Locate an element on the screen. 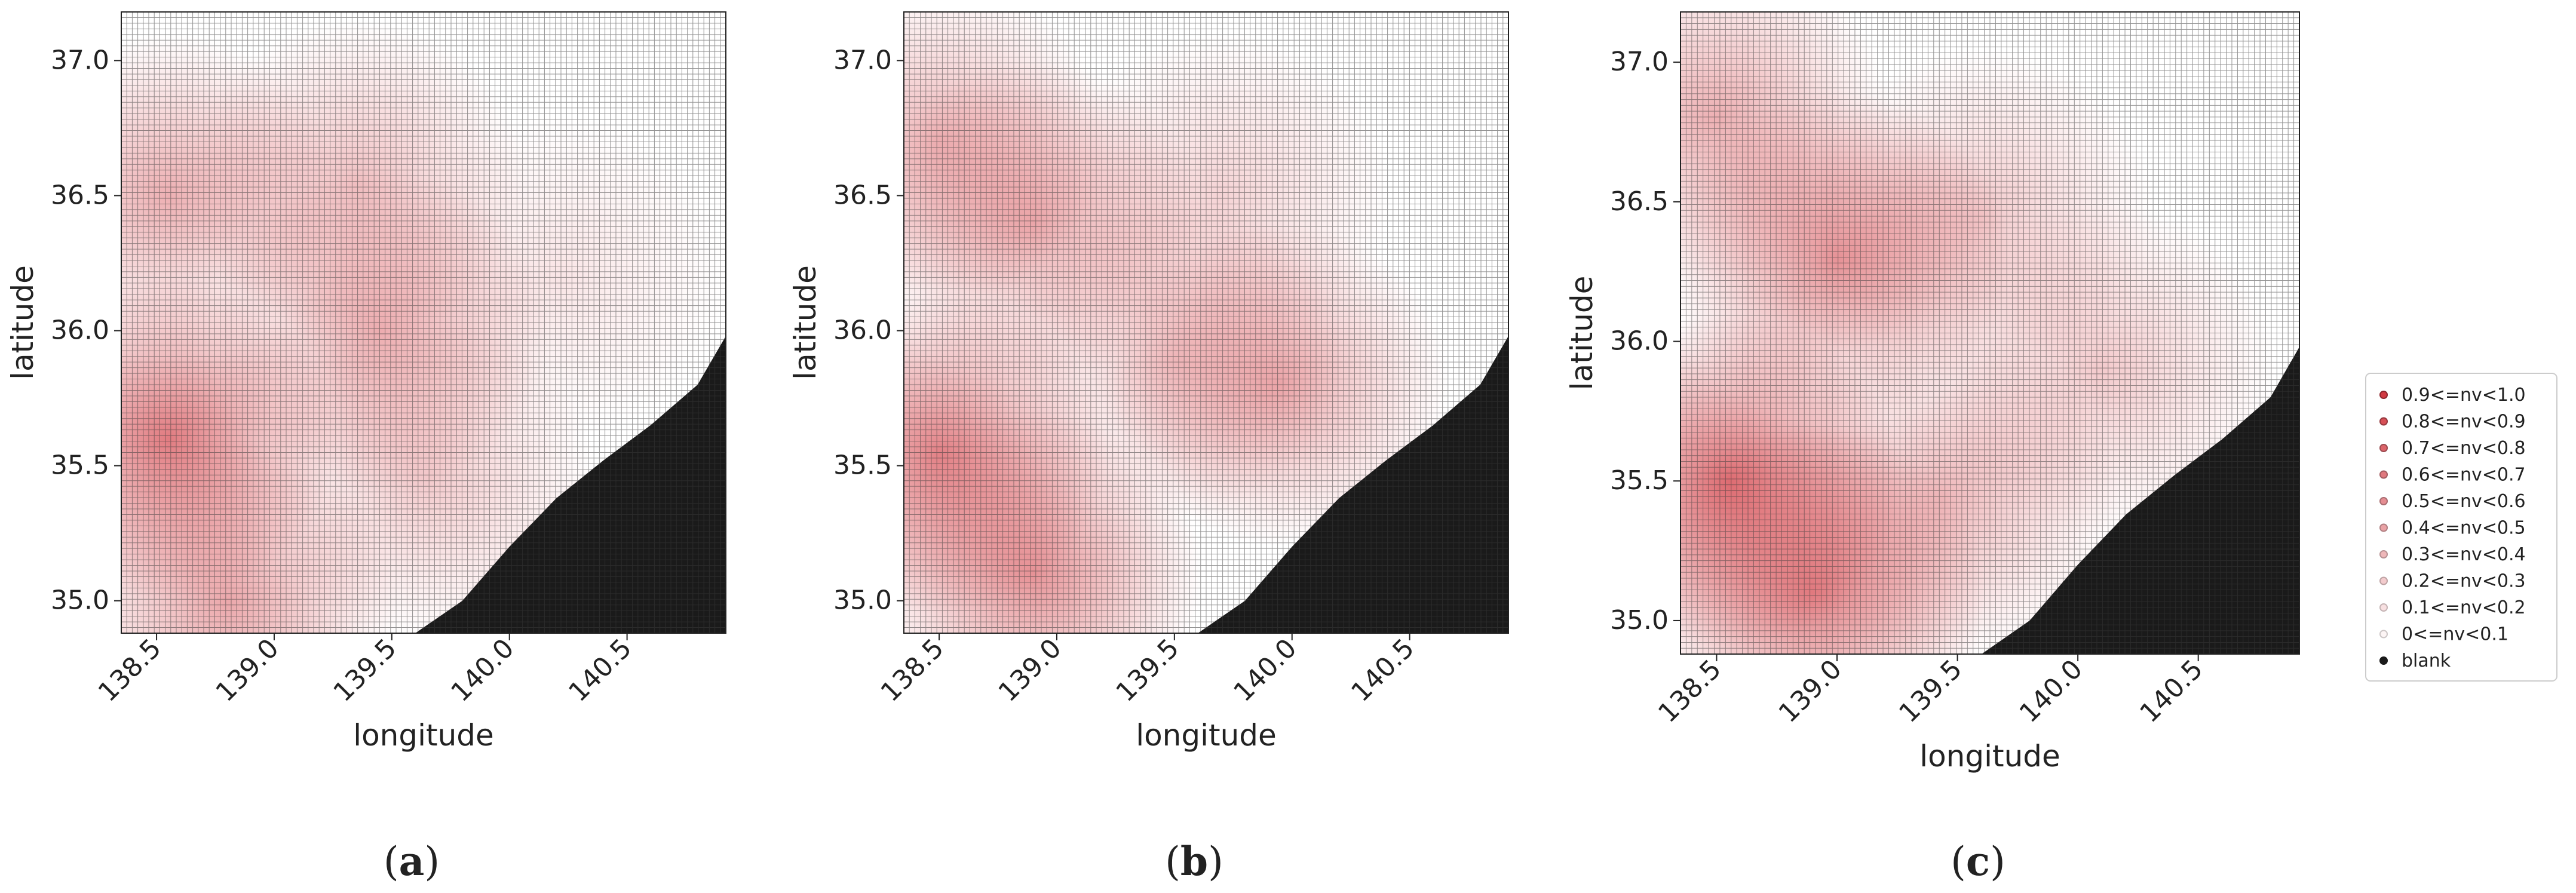 The height and width of the screenshot is (893, 2576). legend-label: 0.7<=nv<0.8 is located at coordinates (2464, 448).